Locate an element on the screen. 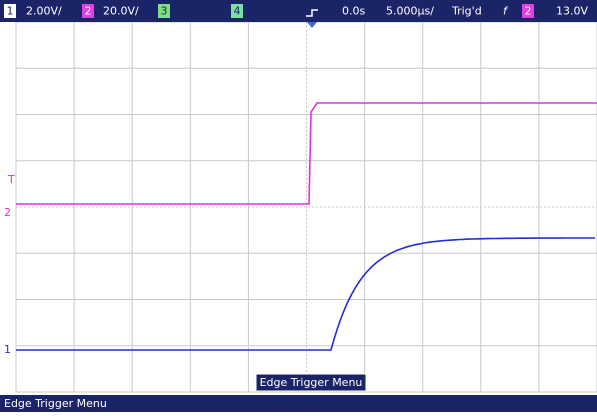 Image resolution: width=597 pixels, height=416 pixels. ch2-scale: 20.0V/ is located at coordinates (121, 11).